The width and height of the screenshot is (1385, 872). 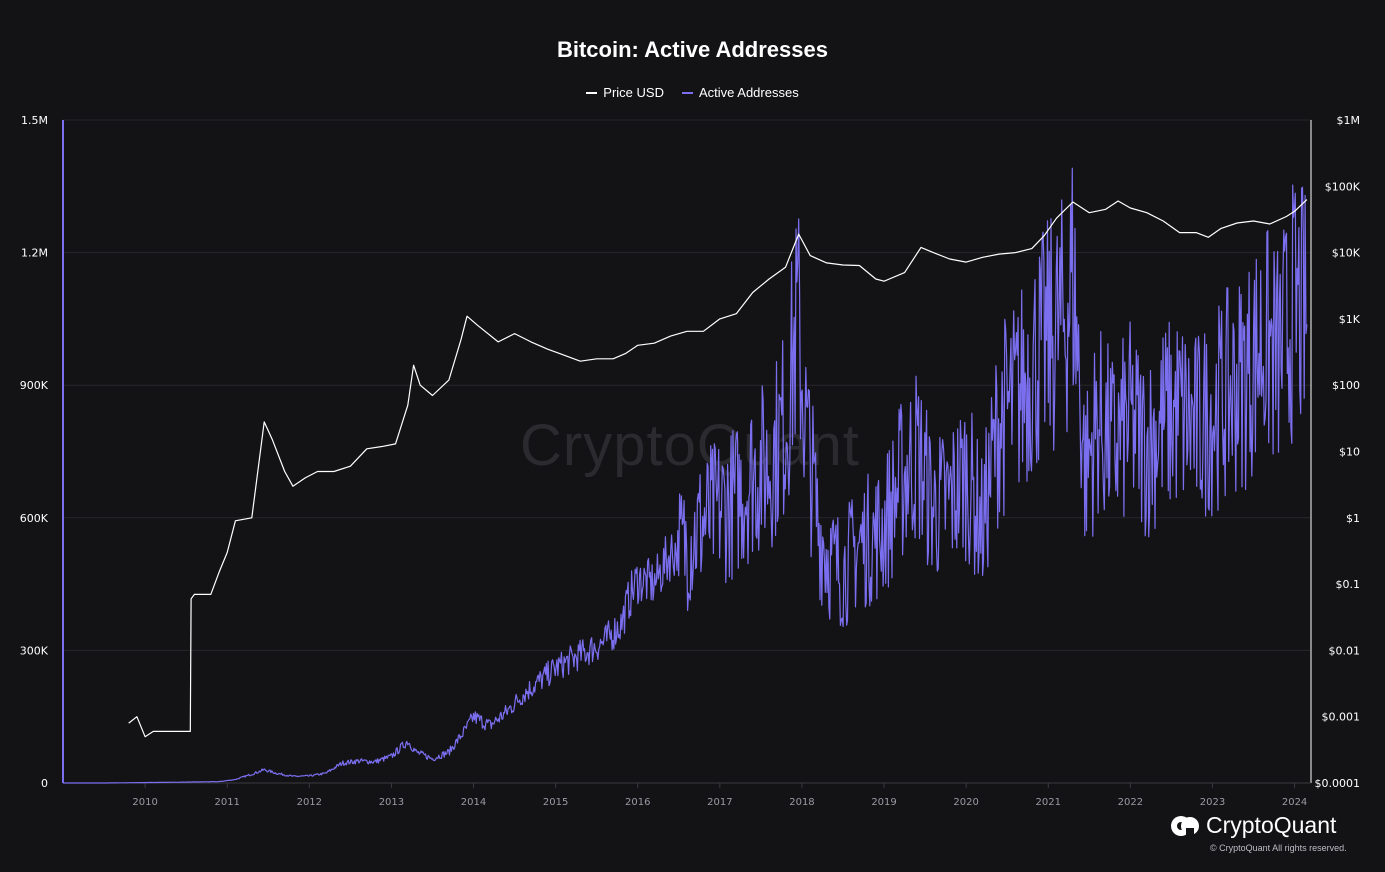 What do you see at coordinates (1353, 518) in the screenshot?
I see `right-axis-tick-label: $1` at bounding box center [1353, 518].